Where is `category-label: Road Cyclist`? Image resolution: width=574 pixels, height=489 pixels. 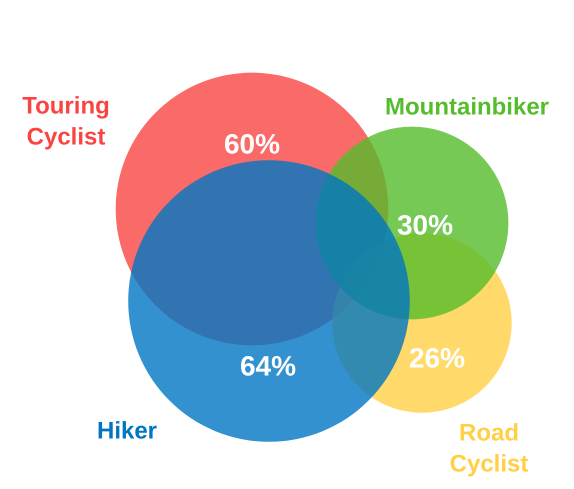
category-label: Road Cyclist is located at coordinates (489, 449).